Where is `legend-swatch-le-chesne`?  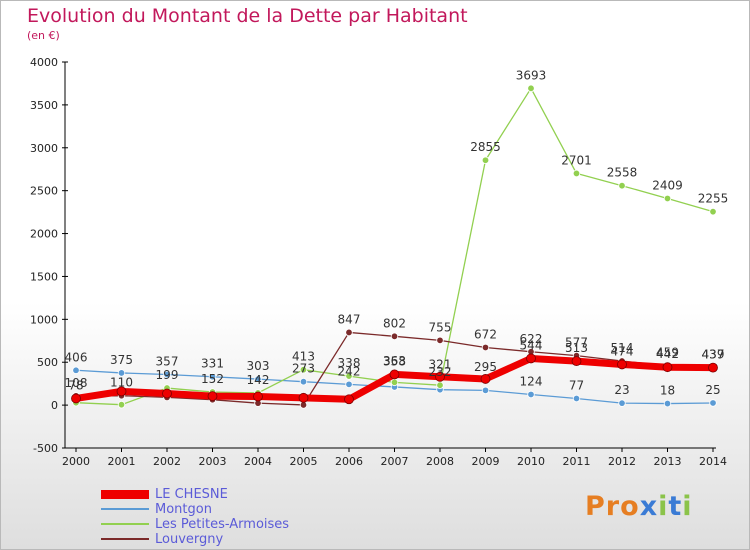
legend-swatch-le-chesne is located at coordinates (125, 494).